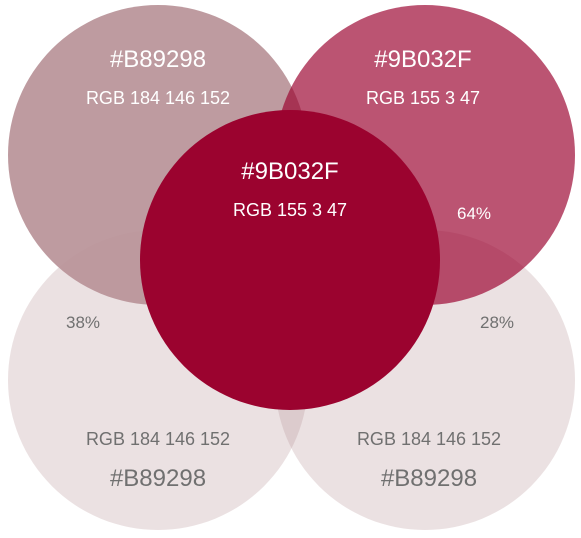 The height and width of the screenshot is (538, 581). Describe the element at coordinates (158, 478) in the screenshot. I see `bottom-left-hex-label: #B89298` at that location.